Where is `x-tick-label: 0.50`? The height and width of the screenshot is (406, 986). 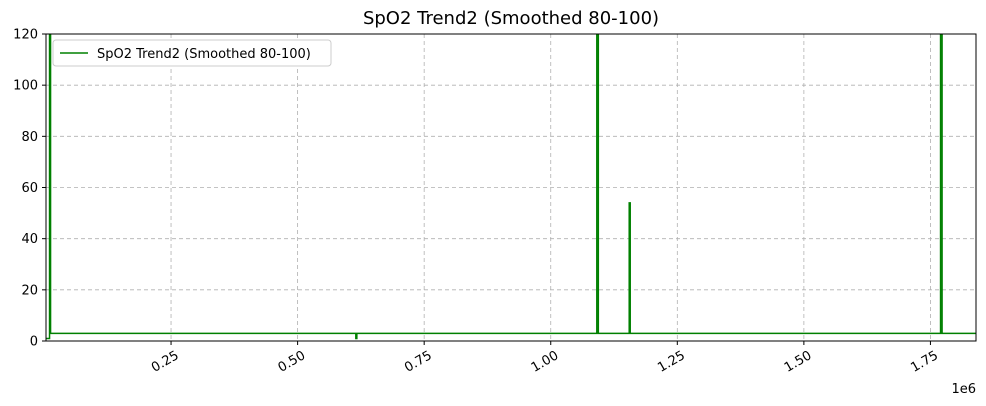 x-tick-label: 0.50 is located at coordinates (292, 361).